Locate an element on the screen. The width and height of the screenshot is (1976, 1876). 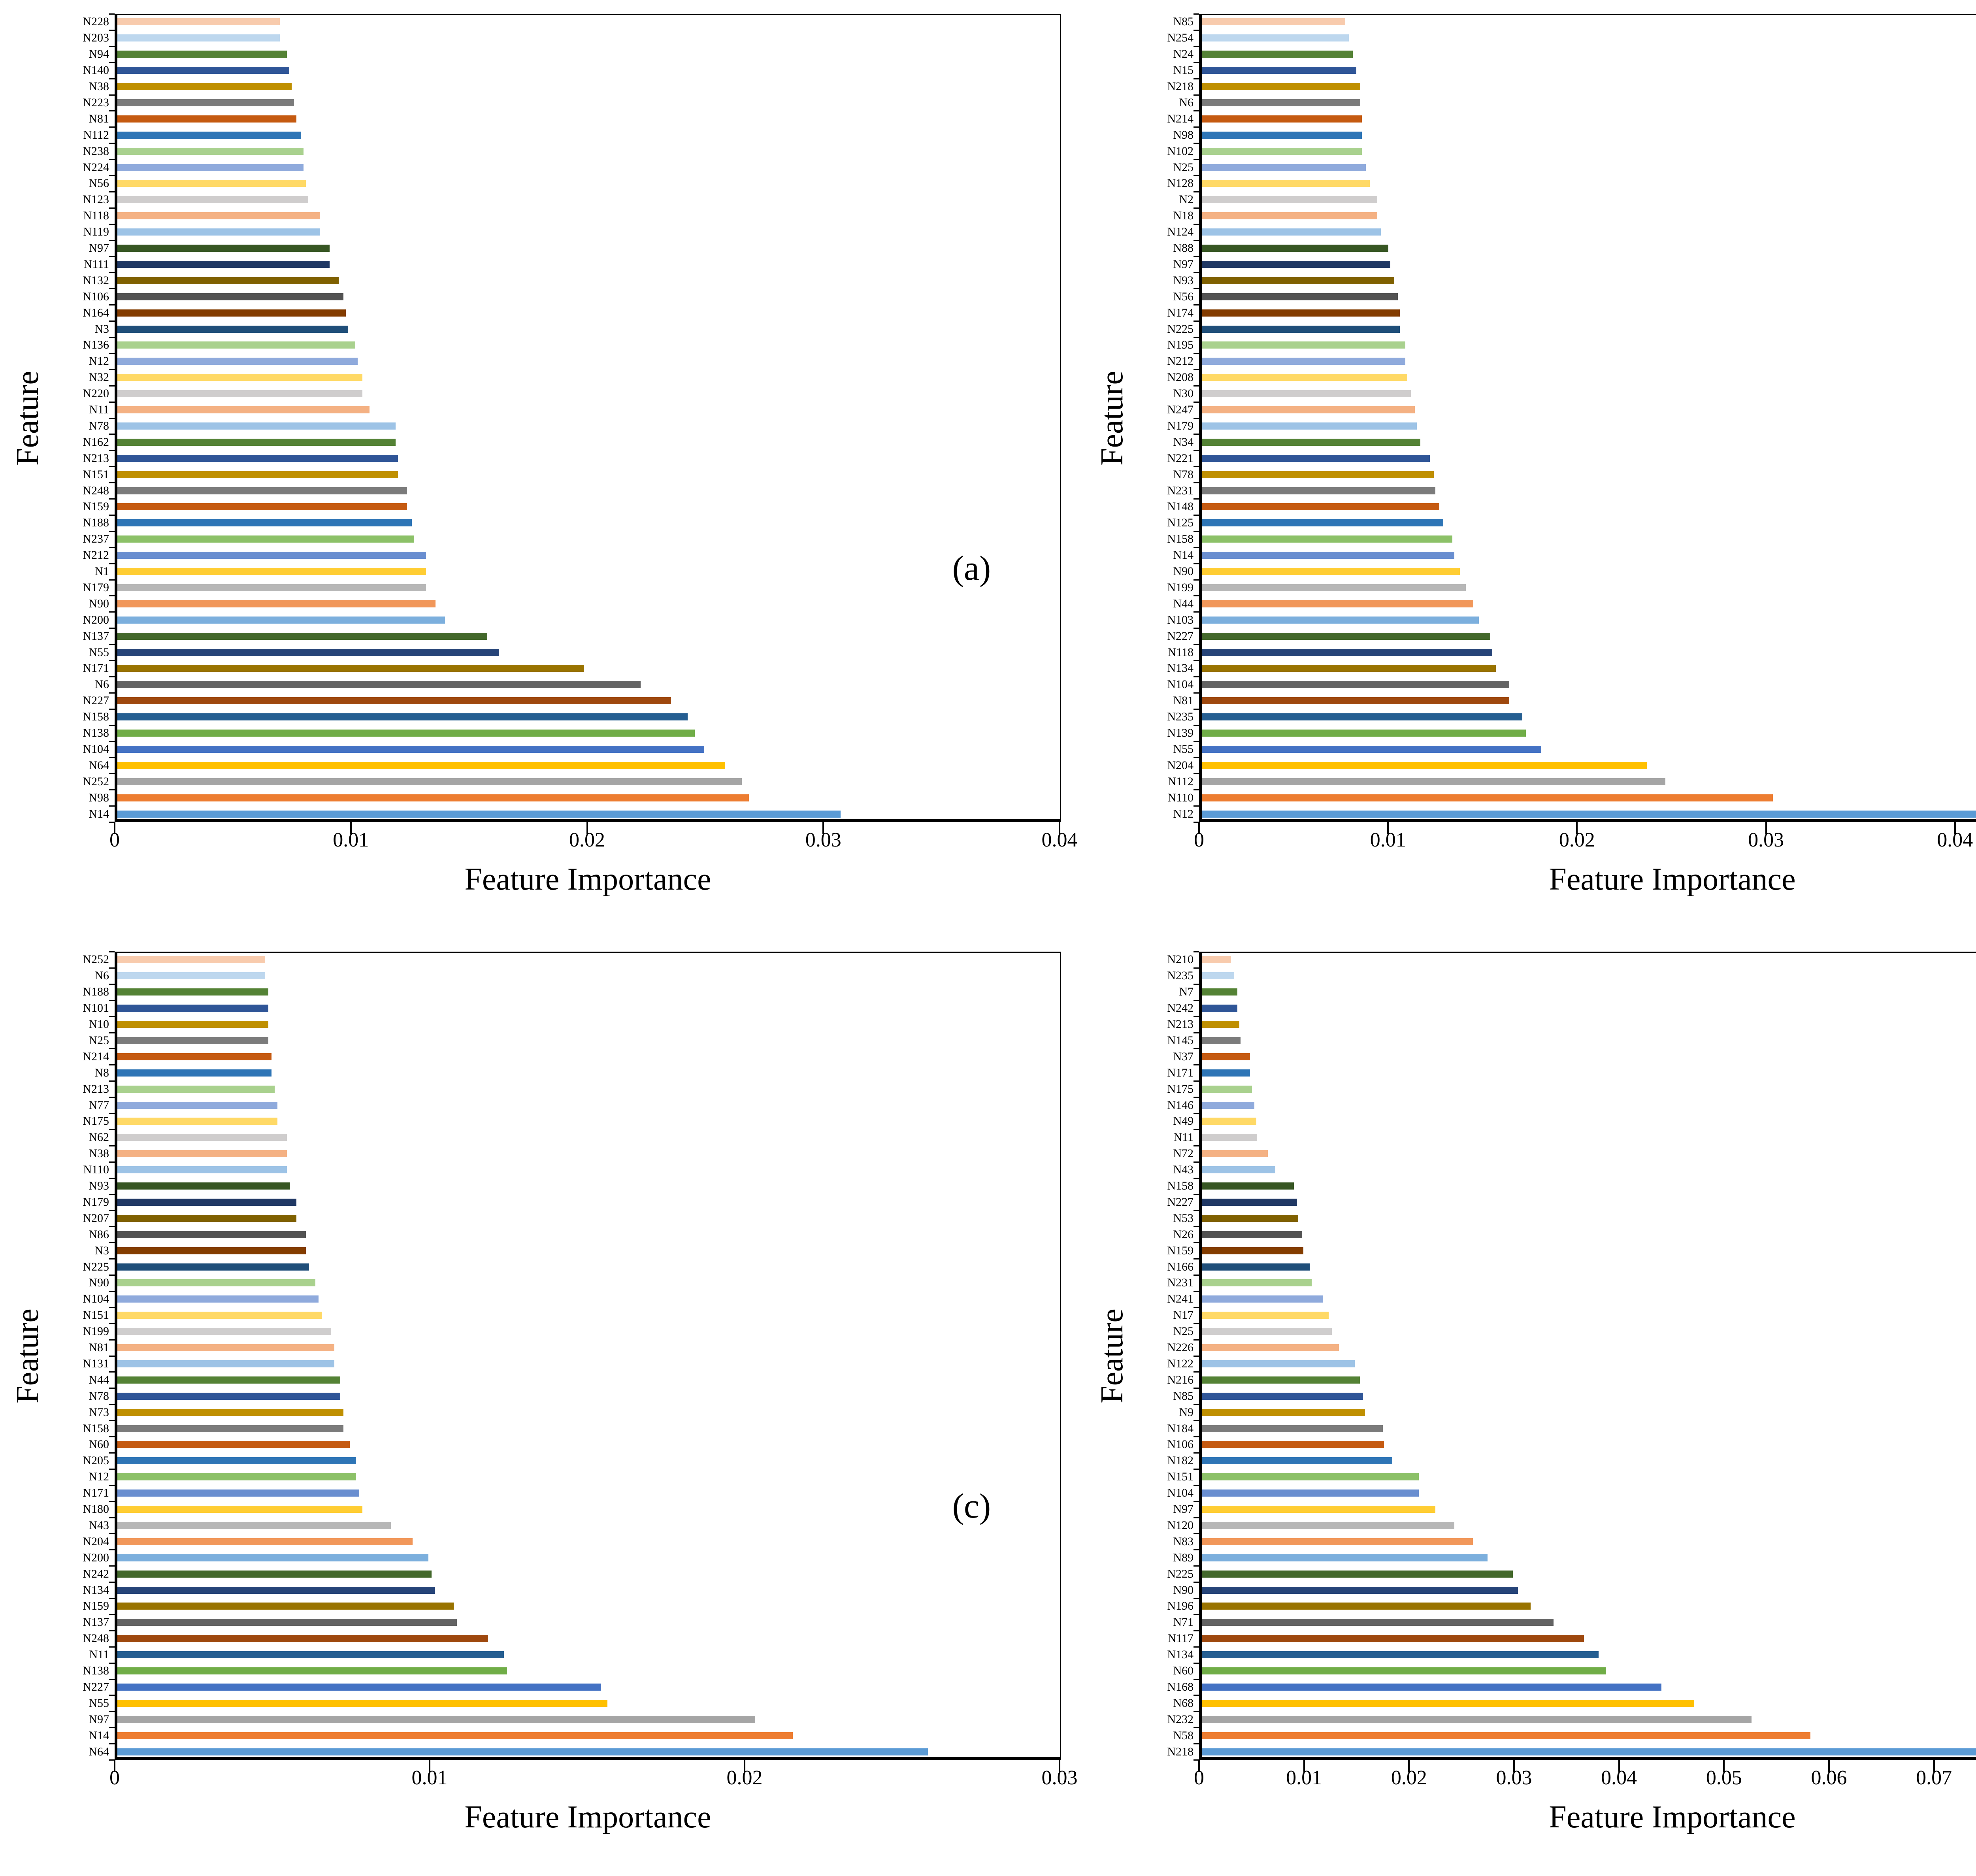
category-label: N145 is located at coordinates (1180, 1040).